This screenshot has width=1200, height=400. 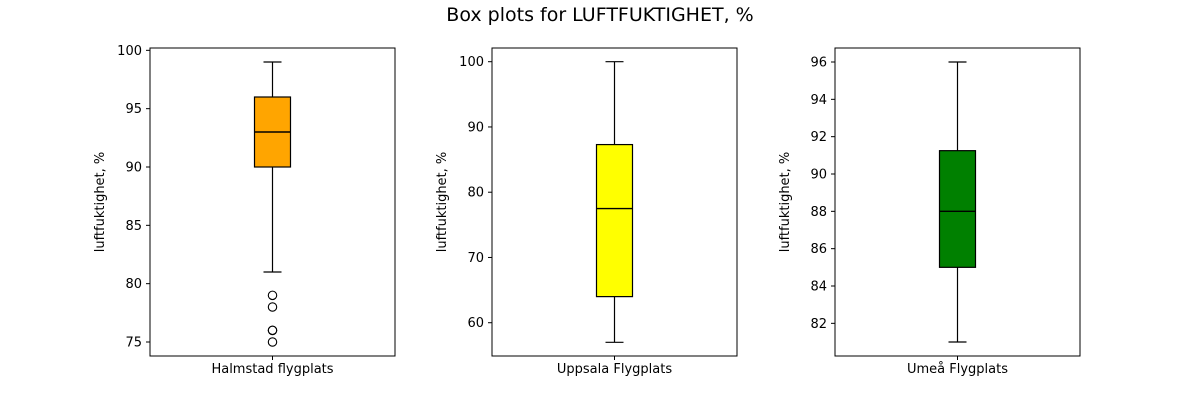 I want to click on y-tick-label: 70, so click(x=475, y=258).